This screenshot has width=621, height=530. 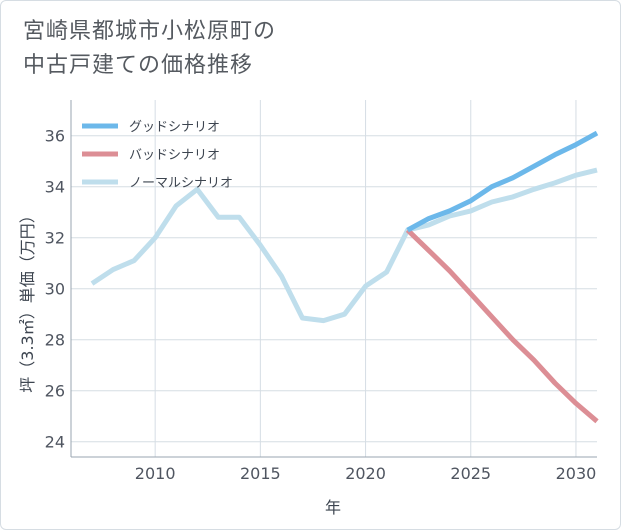 I want to click on y-tick-label: 34, so click(x=55, y=187).